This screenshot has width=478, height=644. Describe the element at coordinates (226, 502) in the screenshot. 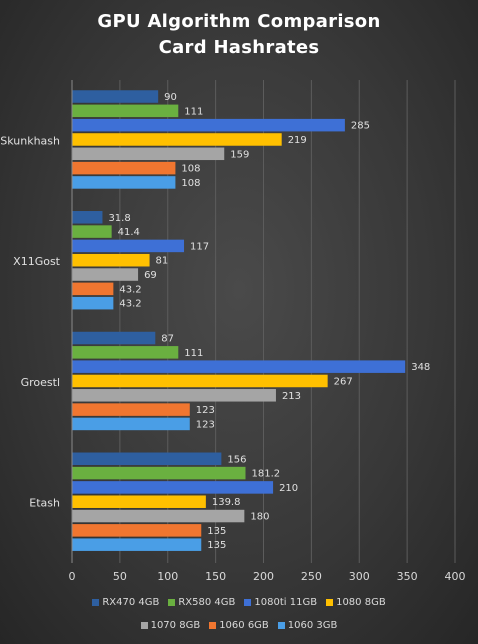

I see `data-label: 139.8` at that location.